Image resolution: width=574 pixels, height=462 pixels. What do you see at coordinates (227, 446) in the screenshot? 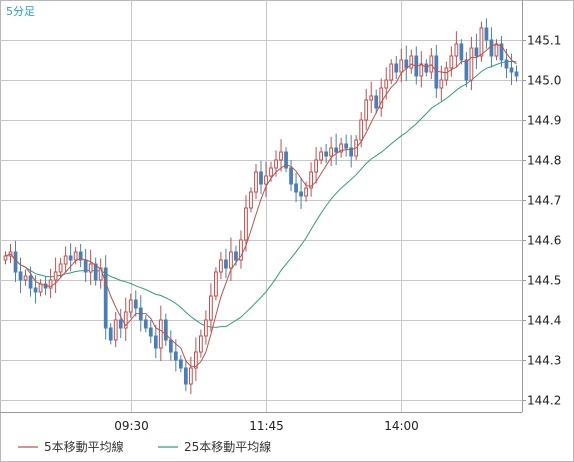
I see `legend-ma25-label: 25本移動平均線` at bounding box center [227, 446].